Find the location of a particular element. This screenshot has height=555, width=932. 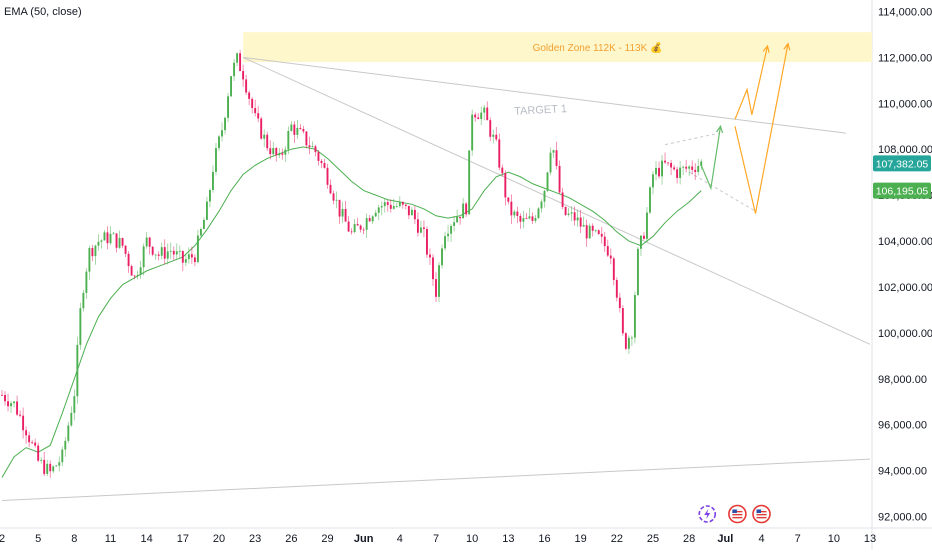

trend-line-upper-resistance is located at coordinates (544, 95).